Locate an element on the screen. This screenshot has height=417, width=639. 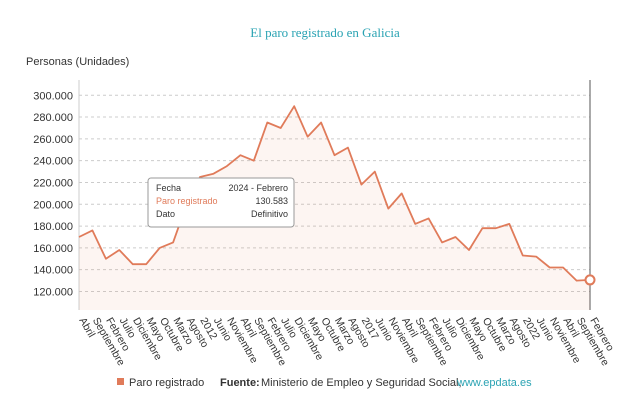
y-tick-label: 160.000 is located at coordinates (53, 249).